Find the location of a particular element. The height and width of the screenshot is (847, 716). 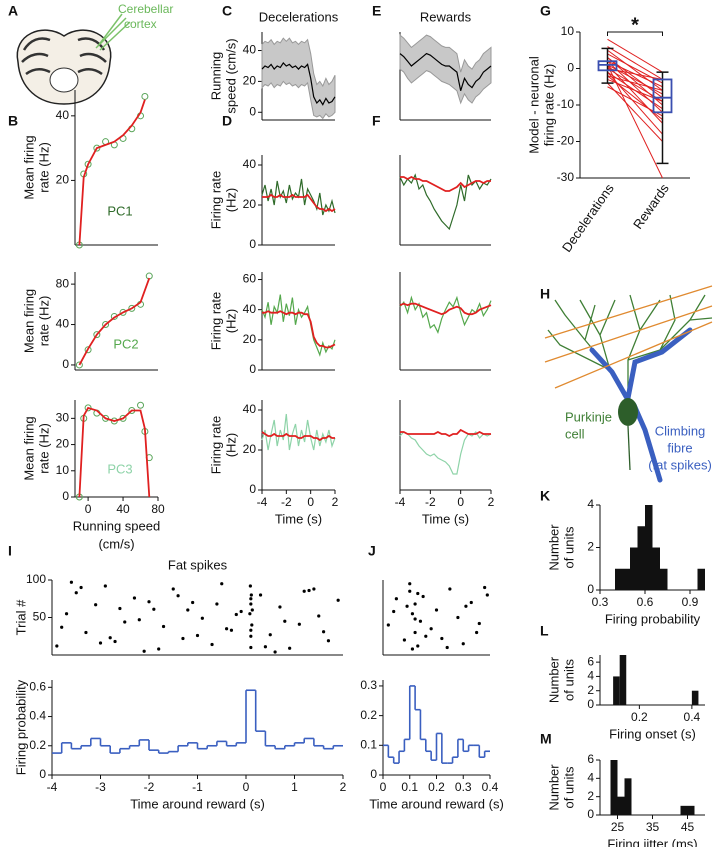

annotation: PC1 is located at coordinates (119, 210).